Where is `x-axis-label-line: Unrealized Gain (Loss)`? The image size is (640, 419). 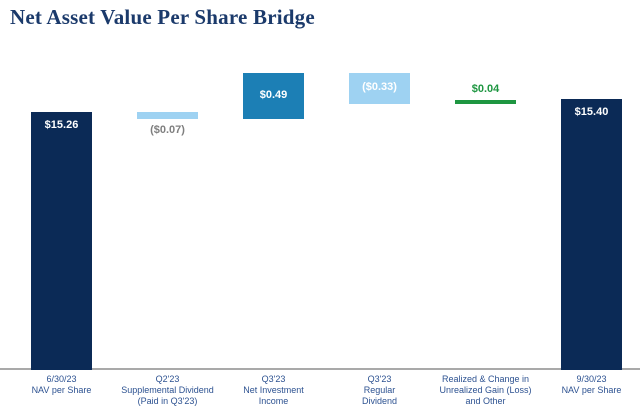 x-axis-label-line: Unrealized Gain (Loss) is located at coordinates (485, 390).